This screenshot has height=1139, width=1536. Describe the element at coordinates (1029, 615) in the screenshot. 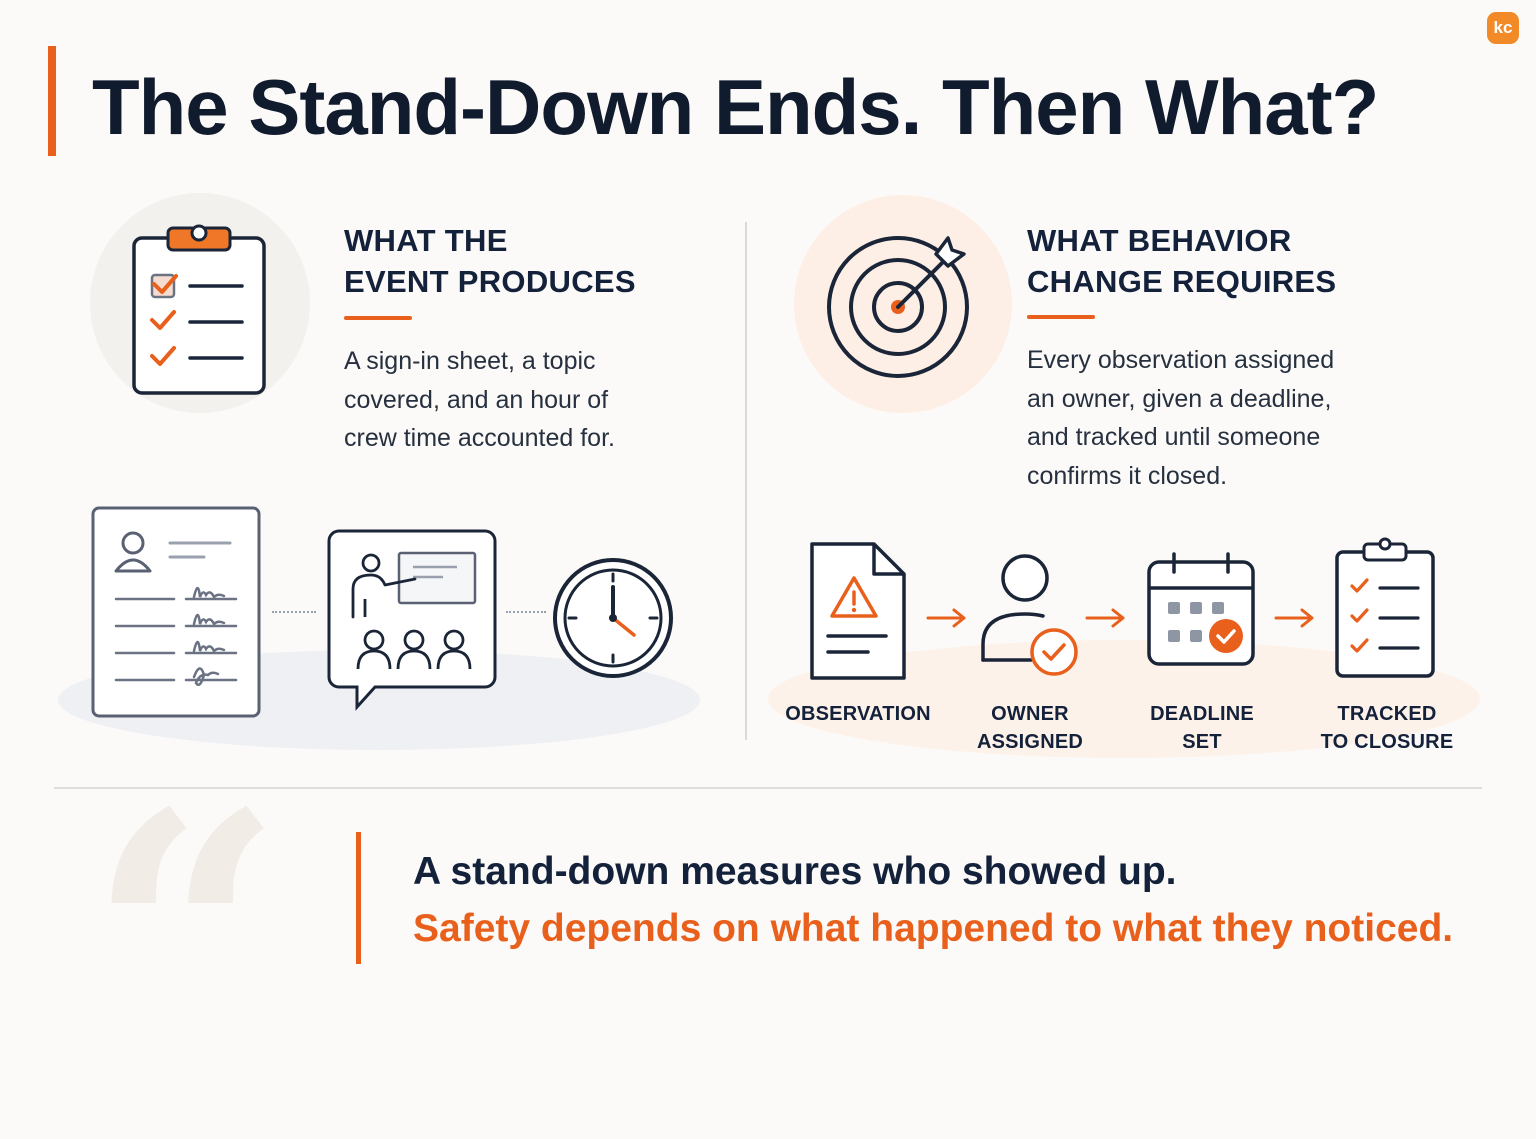

I see `user-check-icon` at that location.